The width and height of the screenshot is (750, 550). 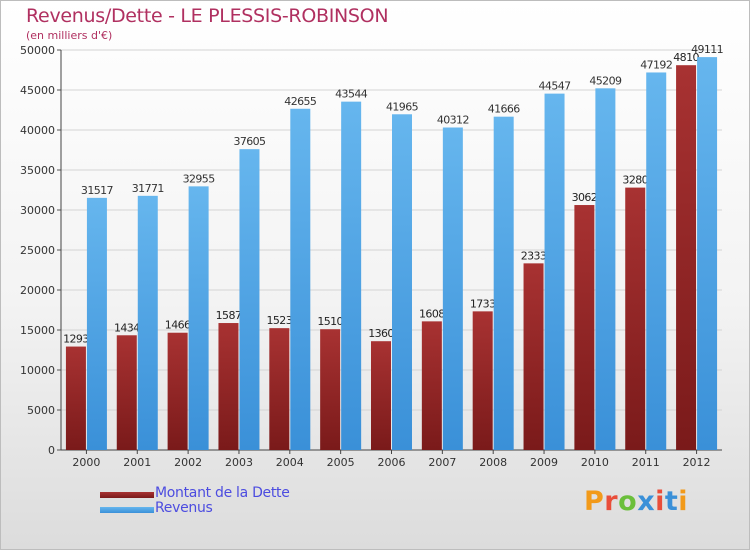 I want to click on legend-label-debt: Montant de la Dette, so click(x=222, y=493).